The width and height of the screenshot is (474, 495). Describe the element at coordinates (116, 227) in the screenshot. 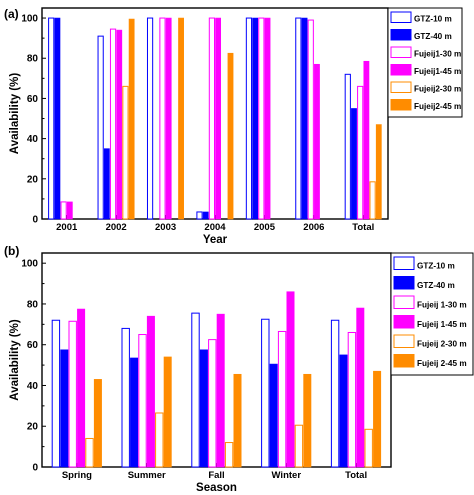

I see `x-tick-label: 2002` at that location.